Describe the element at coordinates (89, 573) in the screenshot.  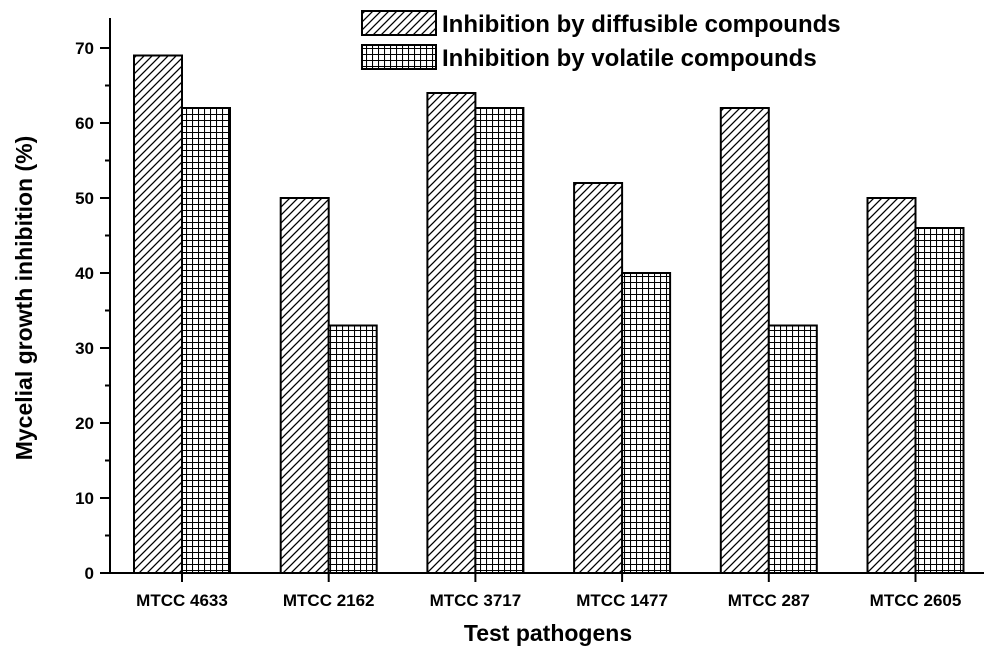
I see `y-tick-label: 0` at that location.